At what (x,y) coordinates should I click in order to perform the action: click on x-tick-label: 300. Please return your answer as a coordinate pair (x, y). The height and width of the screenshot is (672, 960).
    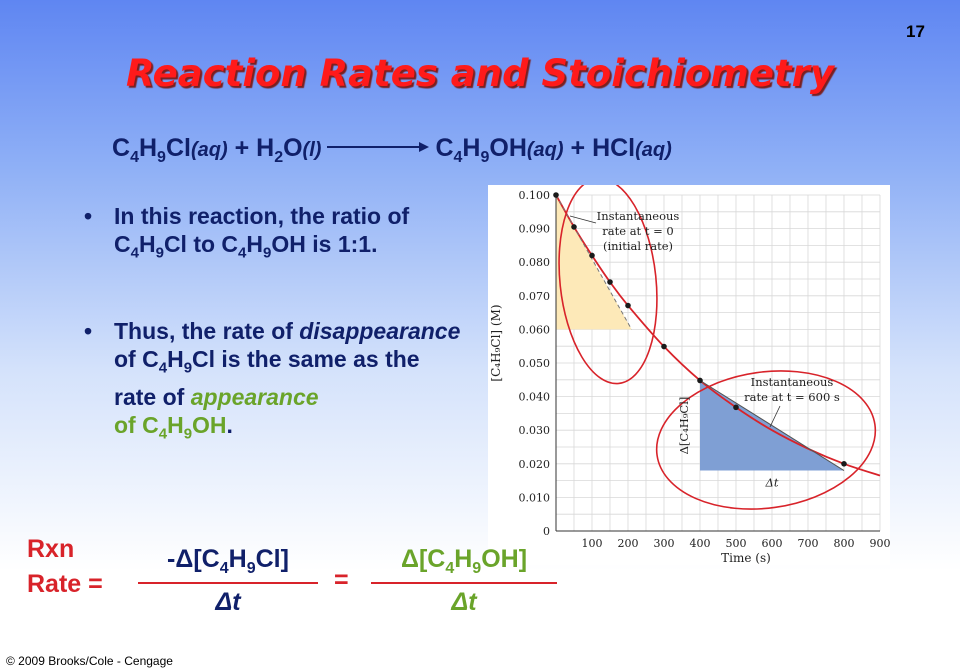
    Looking at the image, I should click on (664, 543).